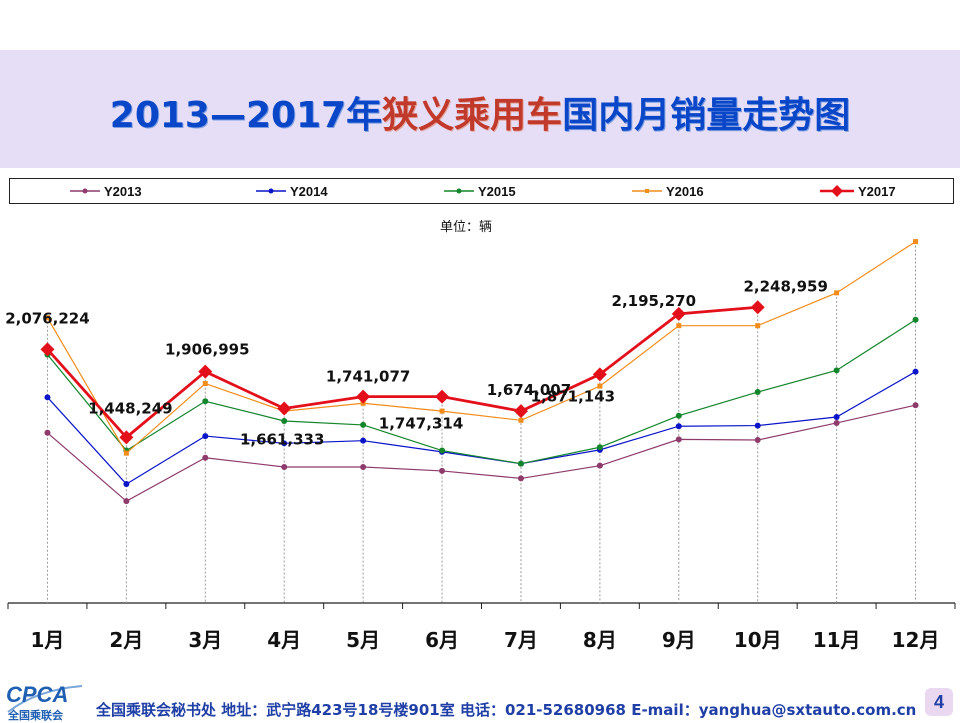 This screenshot has width=960, height=723. Describe the element at coordinates (472, 115) in the screenshot. I see `title-highlight: 狭义乘用车` at that location.